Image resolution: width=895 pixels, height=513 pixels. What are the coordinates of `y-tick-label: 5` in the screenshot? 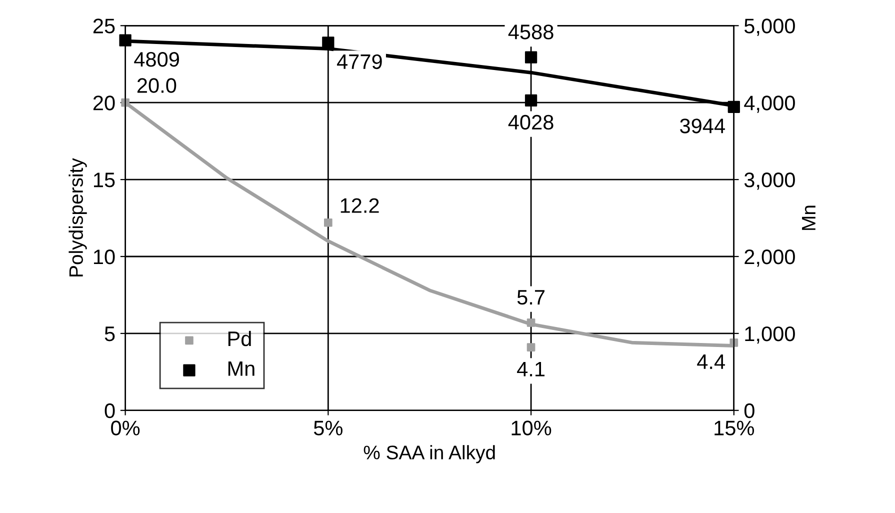 It's located at (109, 334).